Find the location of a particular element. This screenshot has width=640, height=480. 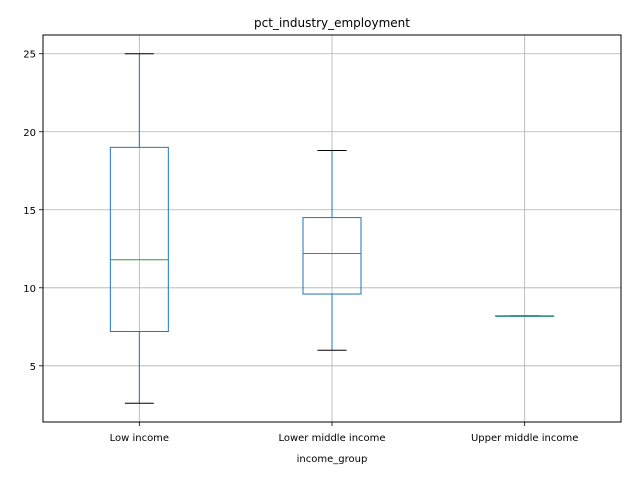

x-tick-label: Lower middle income is located at coordinates (331, 438).